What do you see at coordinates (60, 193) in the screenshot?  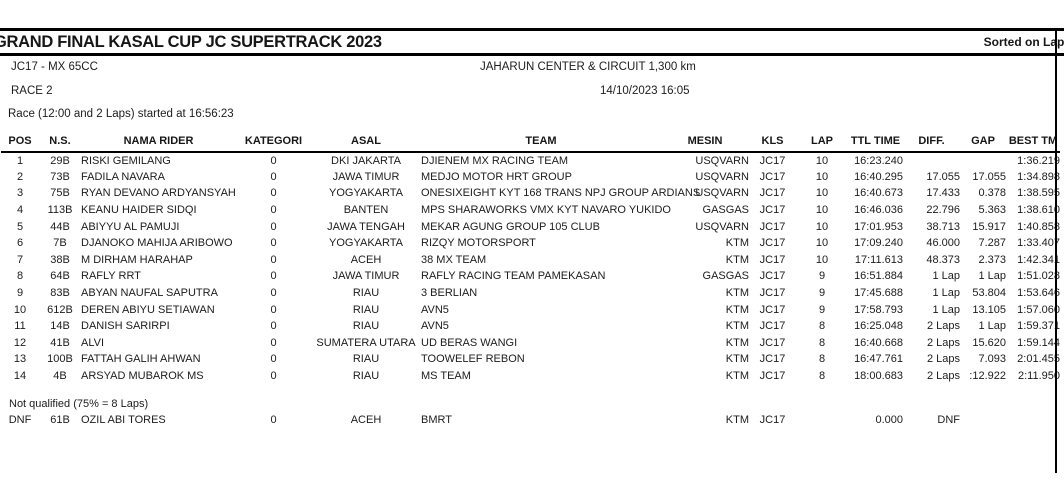 I see `cell-ns: 75B` at bounding box center [60, 193].